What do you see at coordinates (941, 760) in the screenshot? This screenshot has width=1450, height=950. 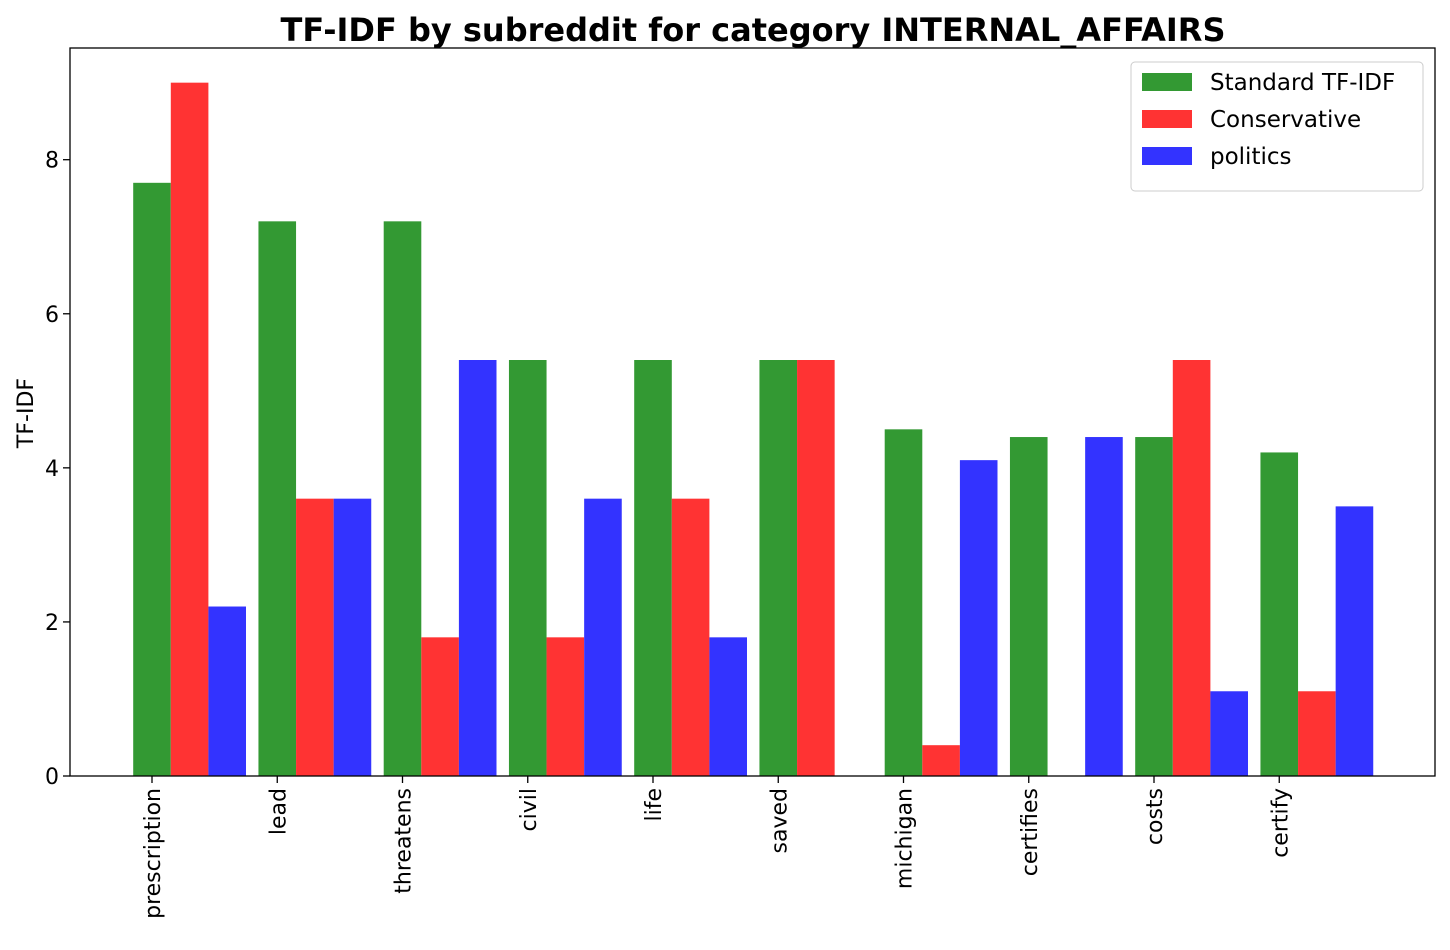 I see `bar-michigan-conservative` at bounding box center [941, 760].